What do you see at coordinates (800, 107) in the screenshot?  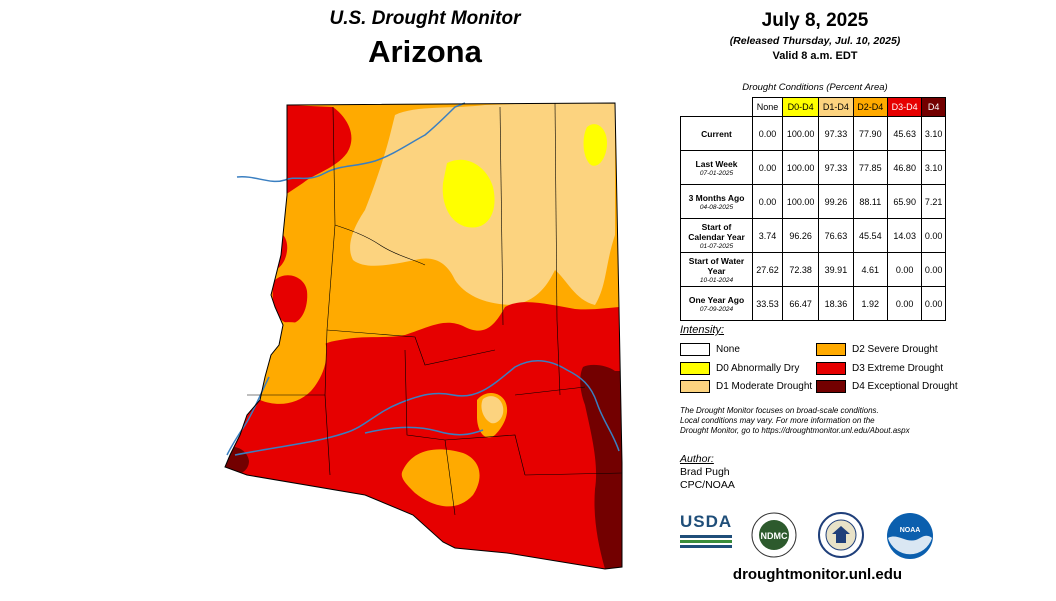 I see `col-d0-d4: D0-D4` at bounding box center [800, 107].